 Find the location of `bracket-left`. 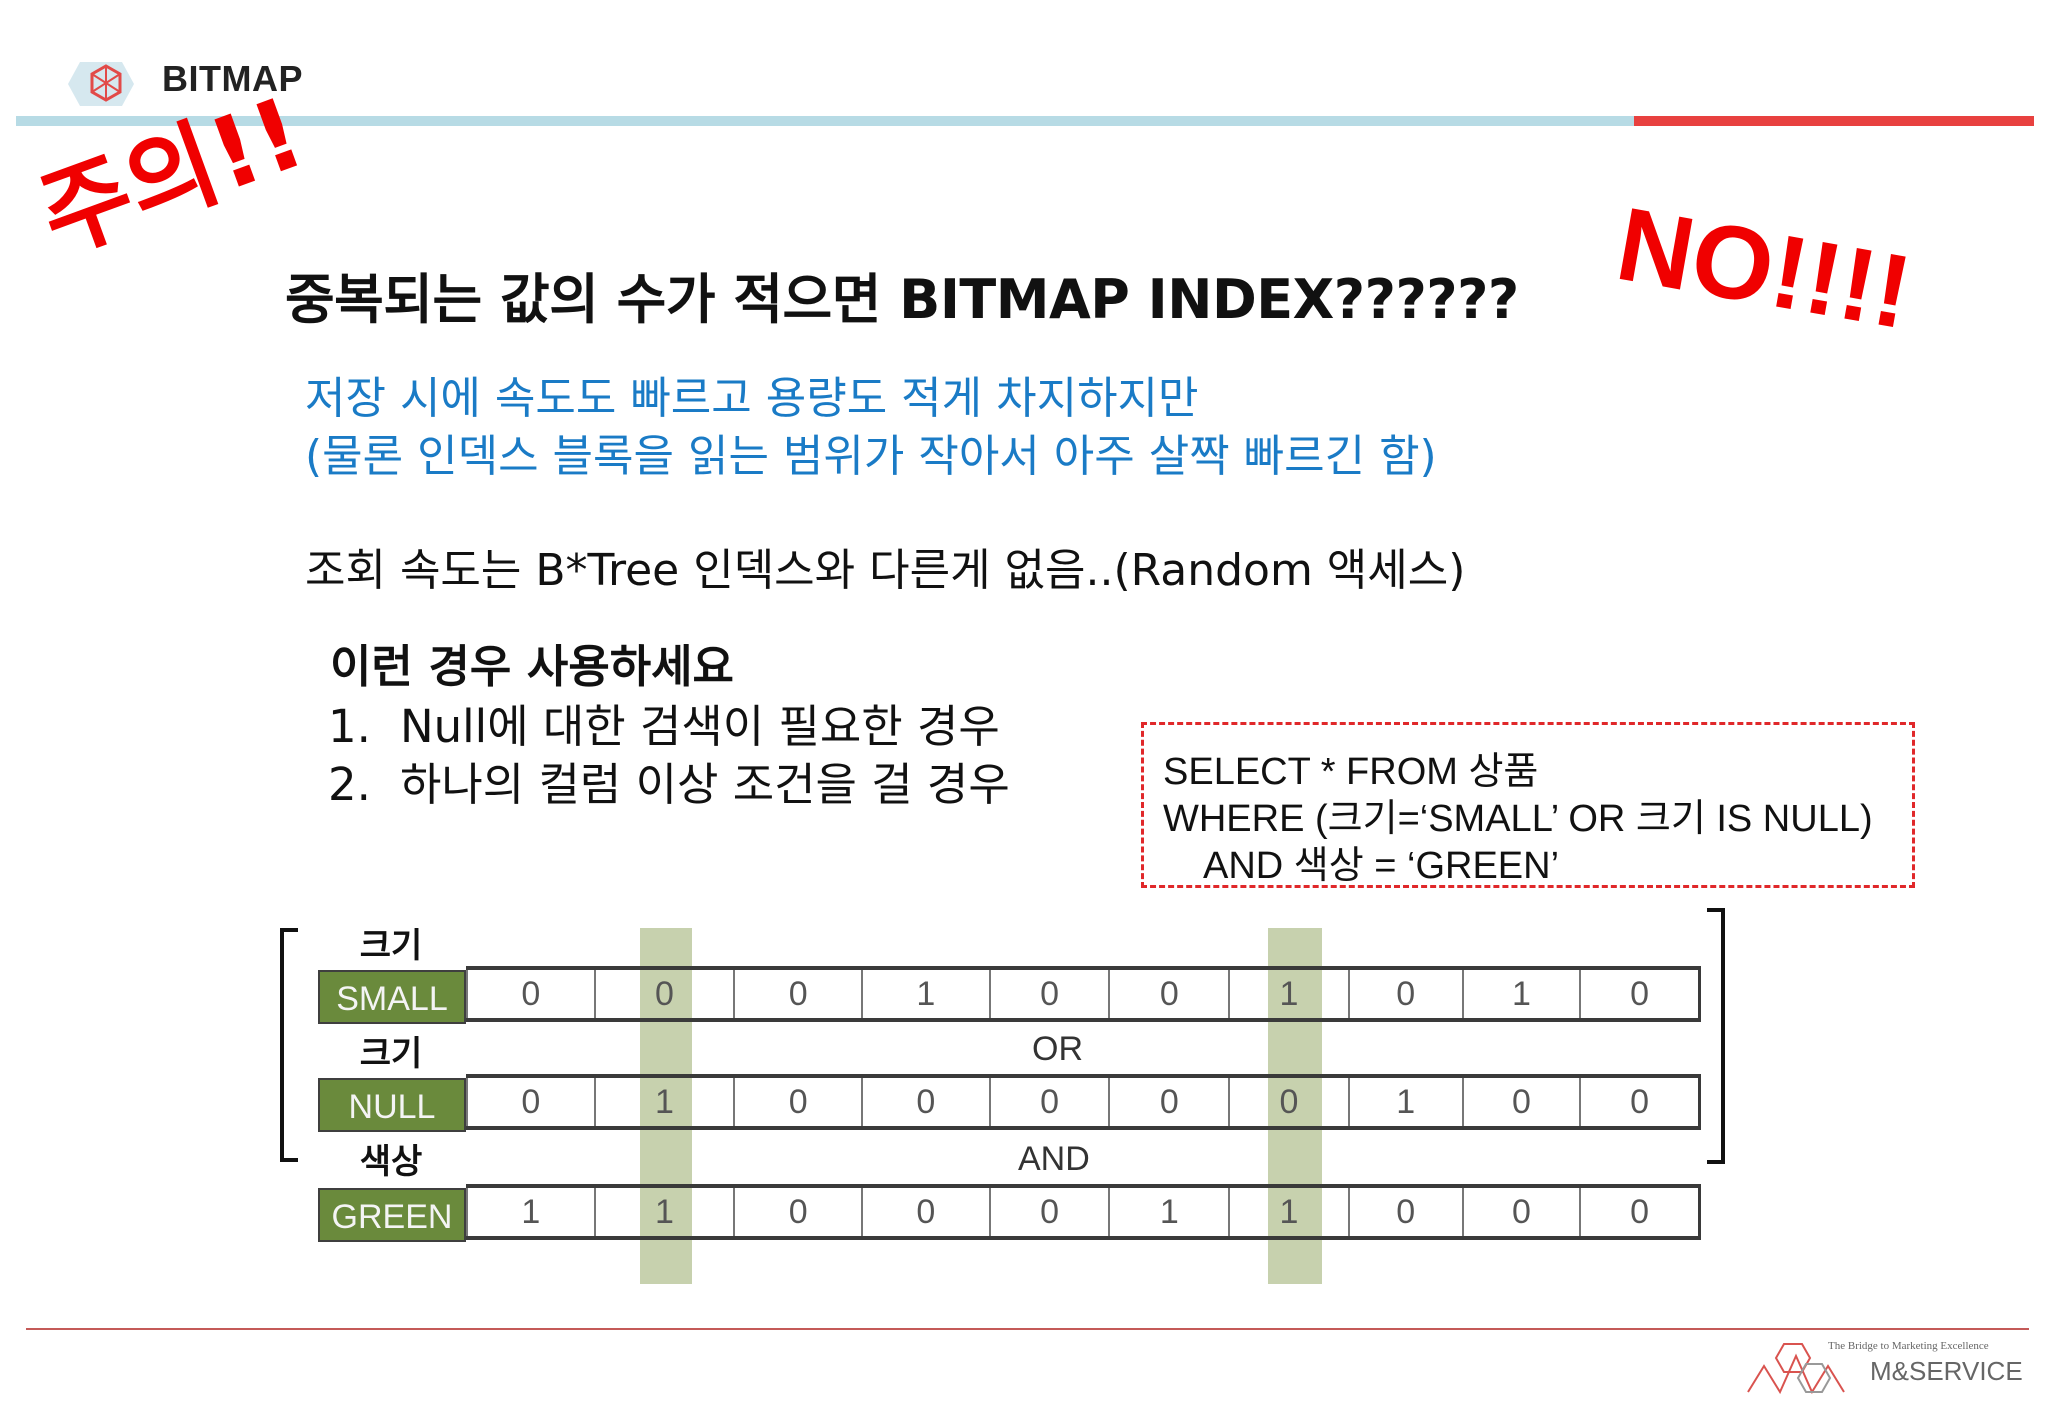

bracket-left is located at coordinates (289, 1045).